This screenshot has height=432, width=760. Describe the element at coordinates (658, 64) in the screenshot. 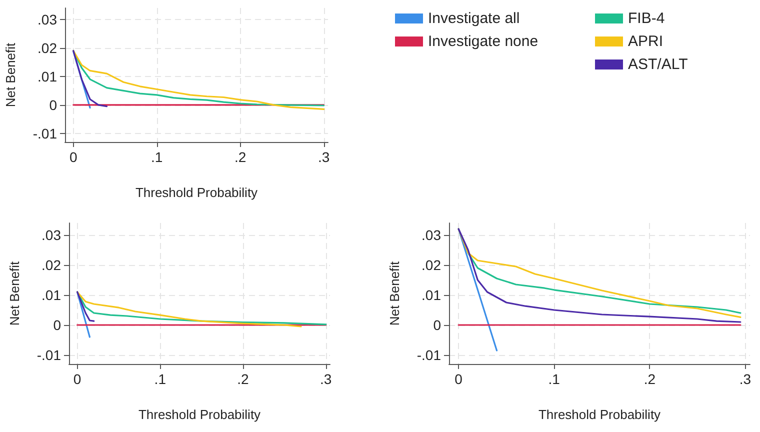

I see `legend-label: AST/ALT` at that location.